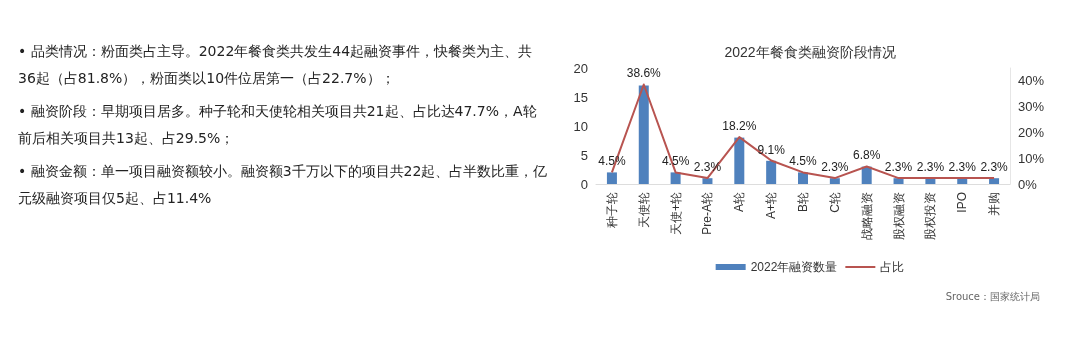 The image size is (1080, 343). Describe the element at coordinates (580, 97) in the screenshot. I see `y-tick-label: 15` at that location.